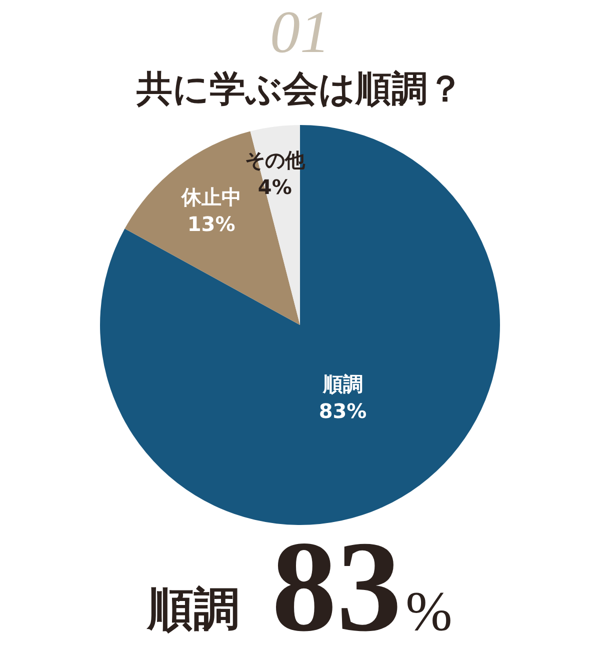 The height and width of the screenshot is (652, 600). Describe the element at coordinates (342, 410) in the screenshot. I see `data-label: 83%` at that location.